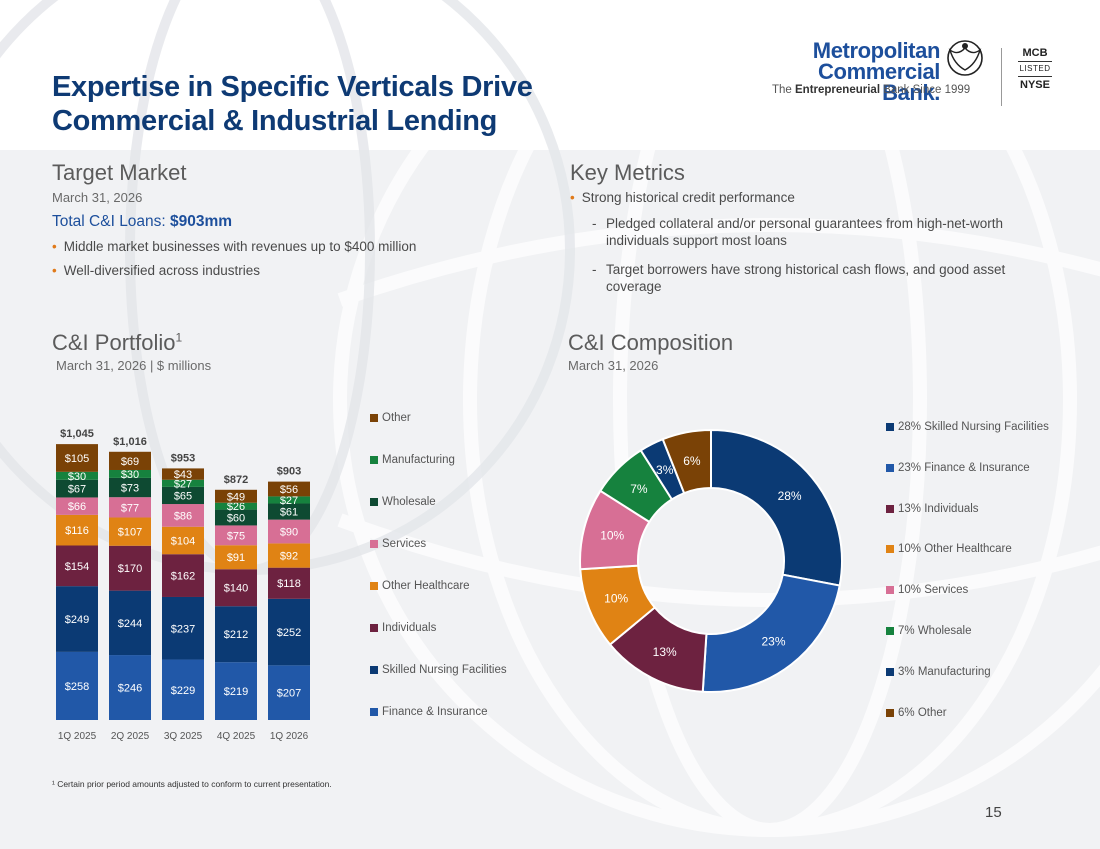  What do you see at coordinates (130, 533) in the screenshot?
I see `bar-value-label: $107` at bounding box center [130, 533].